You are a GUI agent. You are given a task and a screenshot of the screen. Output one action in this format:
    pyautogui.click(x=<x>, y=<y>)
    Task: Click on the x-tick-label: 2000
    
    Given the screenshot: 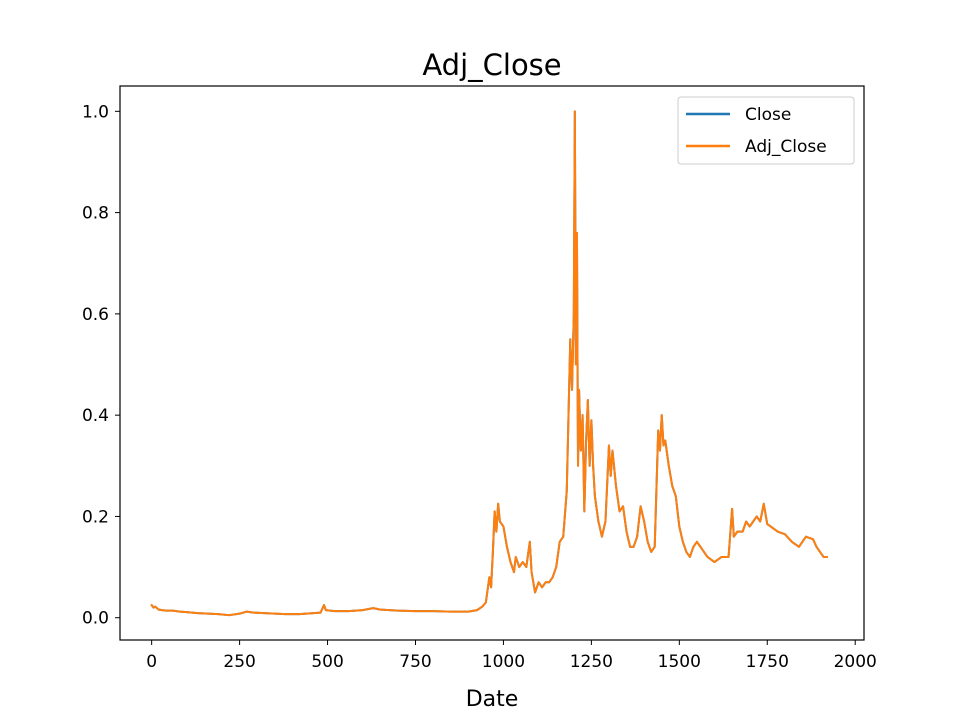 What is the action you would take?
    pyautogui.click(x=855, y=662)
    